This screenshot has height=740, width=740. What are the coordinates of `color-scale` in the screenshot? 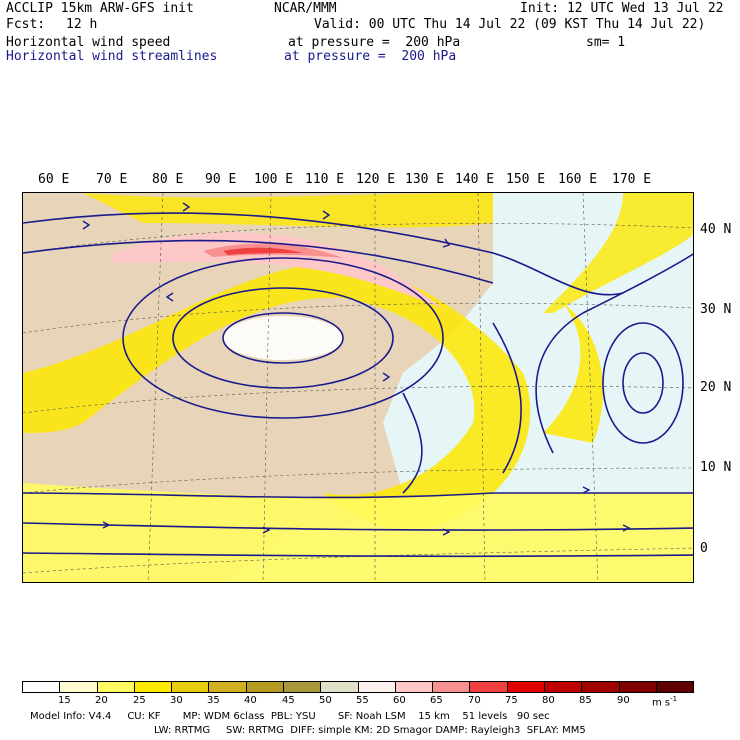 It's located at (358, 687).